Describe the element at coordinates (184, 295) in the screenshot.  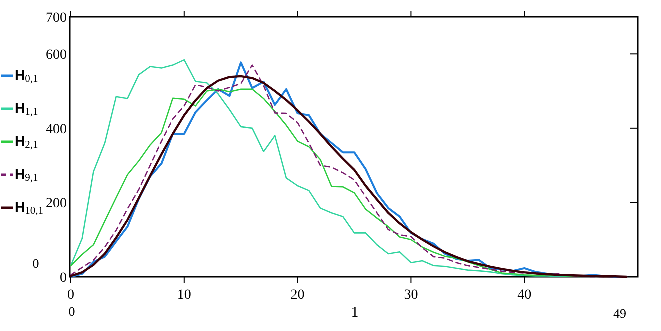
I see `x-tick-label: 10` at that location.